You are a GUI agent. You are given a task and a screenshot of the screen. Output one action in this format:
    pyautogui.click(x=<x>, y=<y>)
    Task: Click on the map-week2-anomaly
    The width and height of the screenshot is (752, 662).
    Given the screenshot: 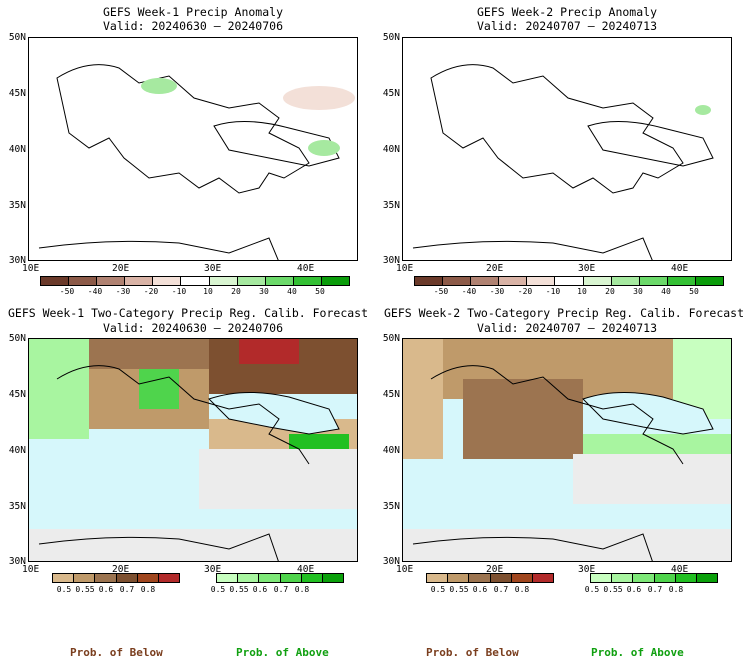 What is the action you would take?
    pyautogui.click(x=567, y=149)
    